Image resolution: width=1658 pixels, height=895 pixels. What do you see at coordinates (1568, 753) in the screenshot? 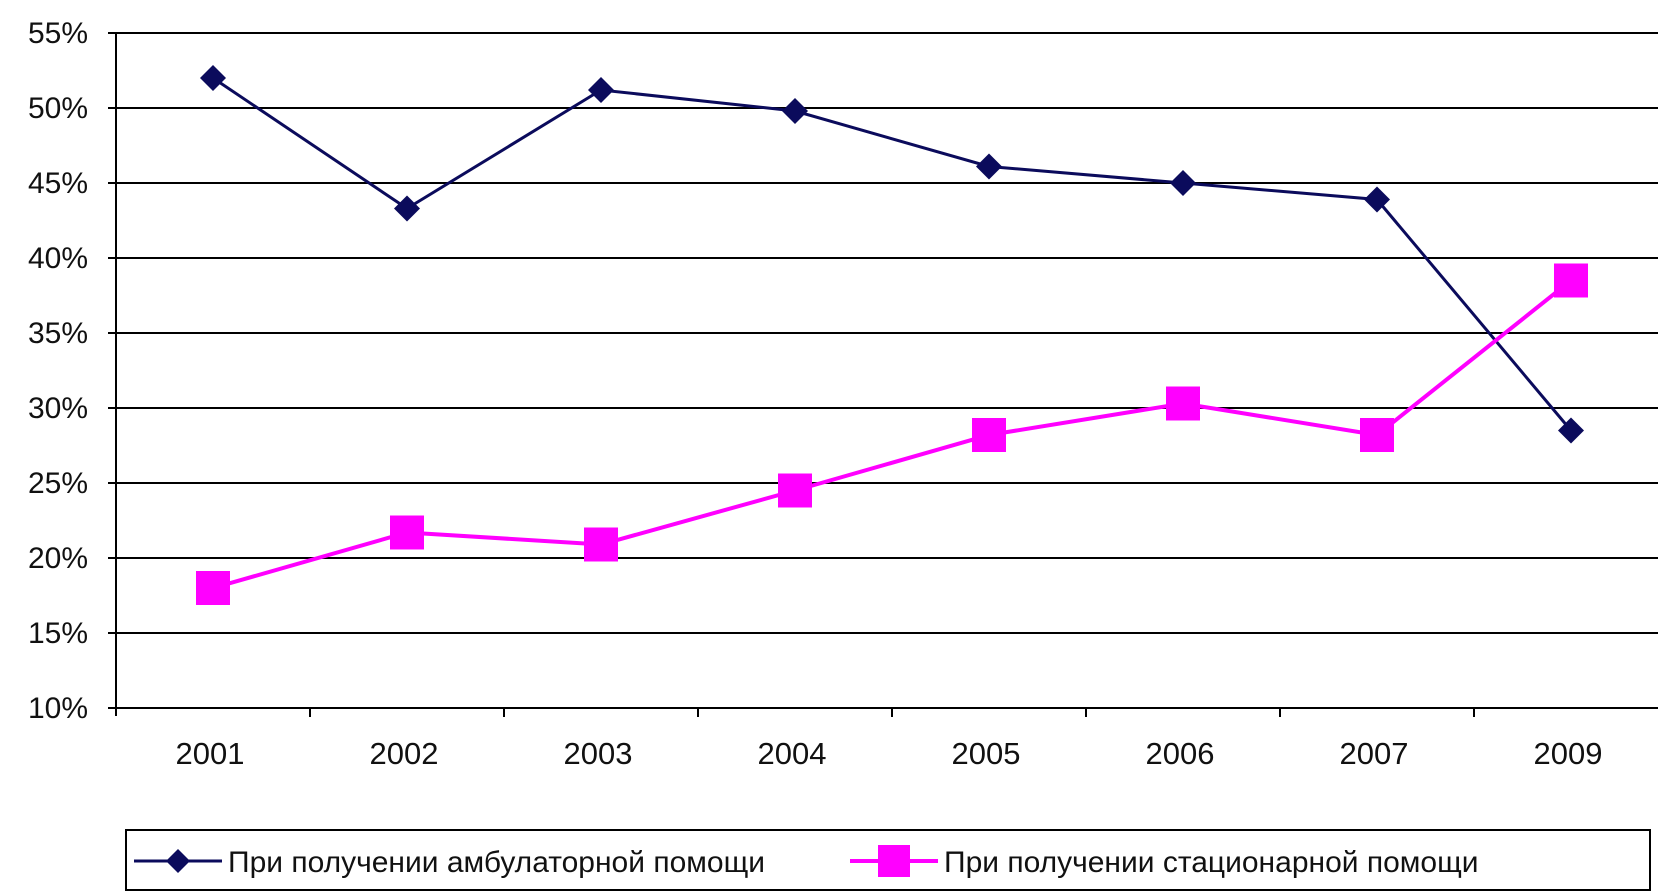
I see `x-tick-label: 2009` at bounding box center [1568, 753].